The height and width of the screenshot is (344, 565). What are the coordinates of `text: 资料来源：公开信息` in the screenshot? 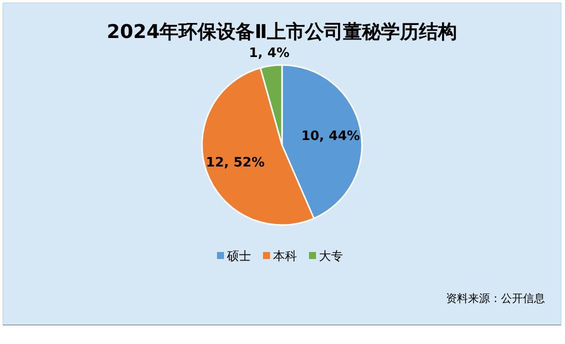 It's located at (495, 298).